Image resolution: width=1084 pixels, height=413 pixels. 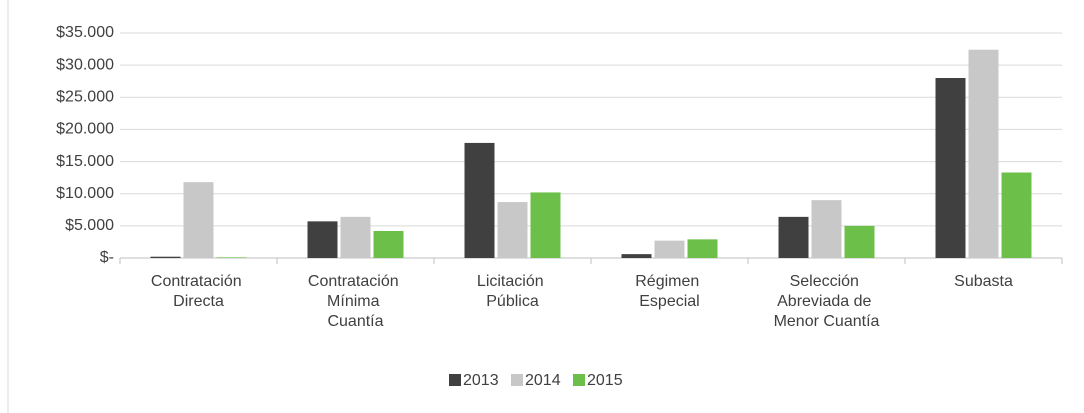 What do you see at coordinates (85, 64) in the screenshot?
I see `y-tick-label: $30.000` at bounding box center [85, 64].